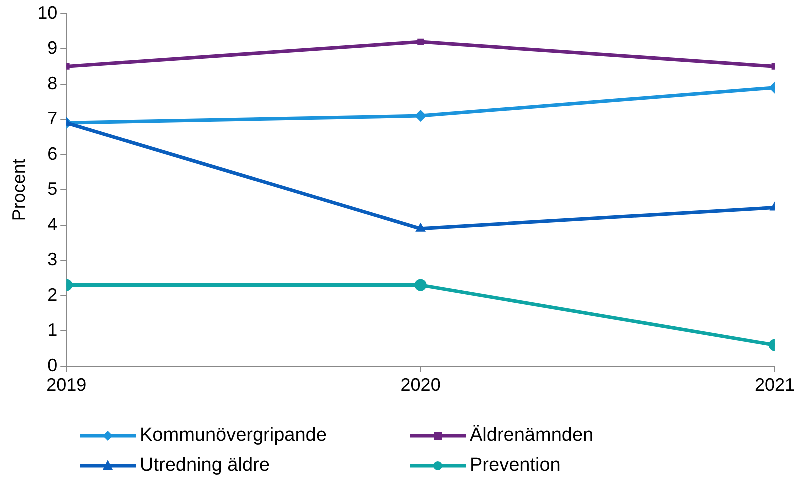 The height and width of the screenshot is (489, 798). What do you see at coordinates (774, 385) in the screenshot?
I see `x-tick-label: 2021` at bounding box center [774, 385].